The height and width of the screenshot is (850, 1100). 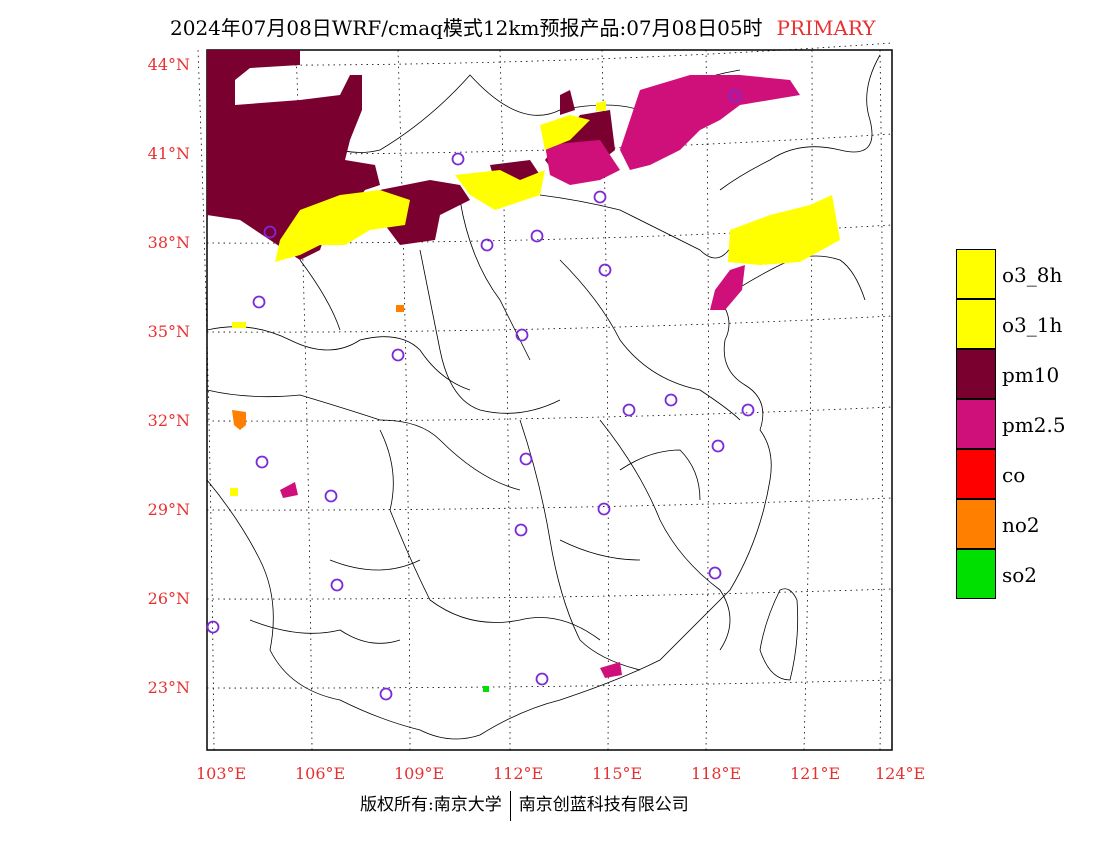 What do you see at coordinates (1014, 475) in the screenshot?
I see `legend-label: co` at bounding box center [1014, 475].